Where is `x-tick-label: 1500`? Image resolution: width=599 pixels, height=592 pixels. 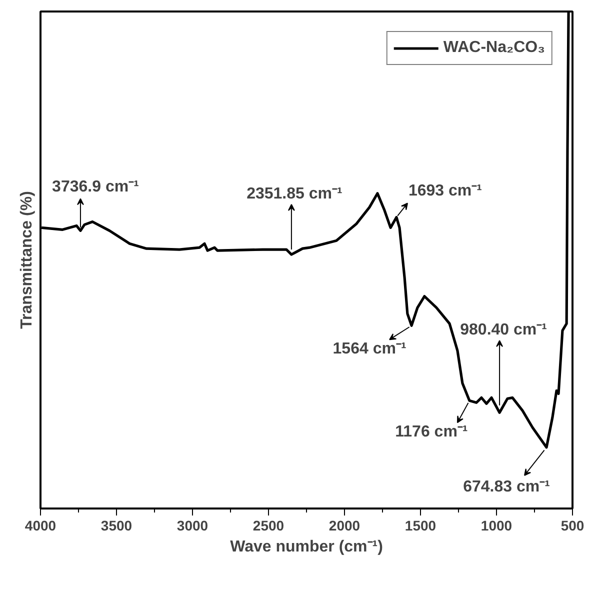 x-tick-label: 1500 is located at coordinates (420, 526).